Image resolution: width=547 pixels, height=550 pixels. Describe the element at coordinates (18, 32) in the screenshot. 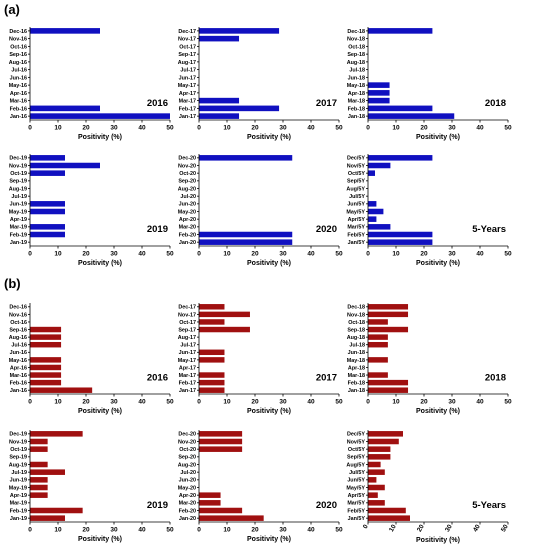

I see `y-tick-label: Dec-16` at that location.